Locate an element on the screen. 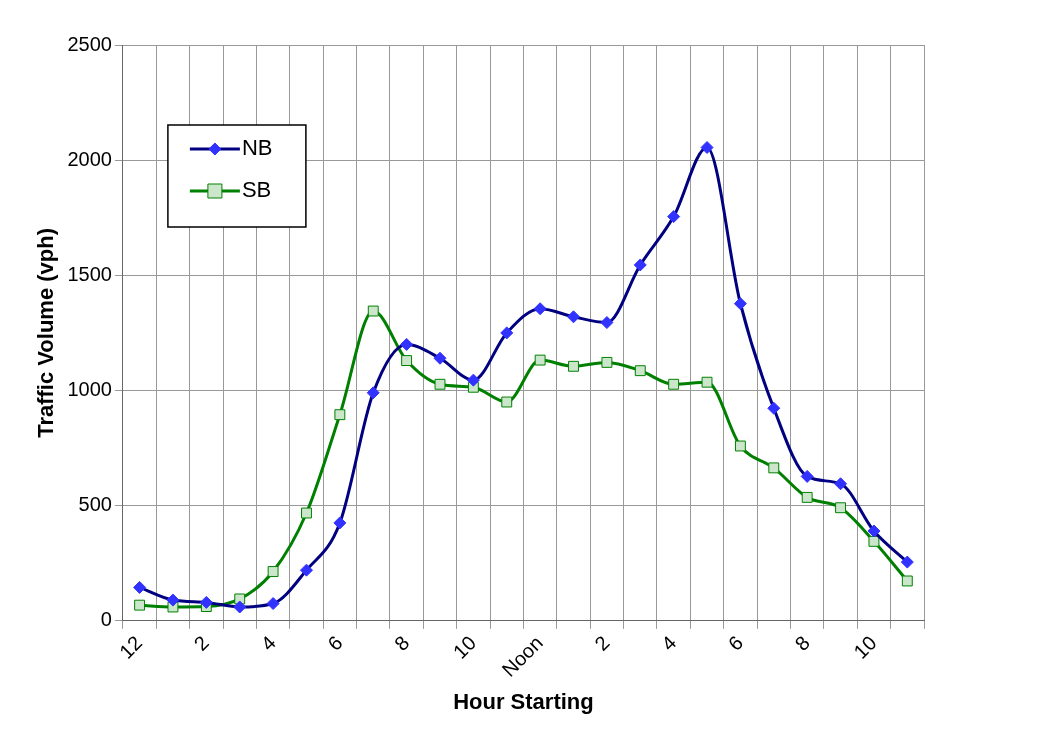 This screenshot has width=1054, height=740. y-tick-label: 500 is located at coordinates (95, 504).